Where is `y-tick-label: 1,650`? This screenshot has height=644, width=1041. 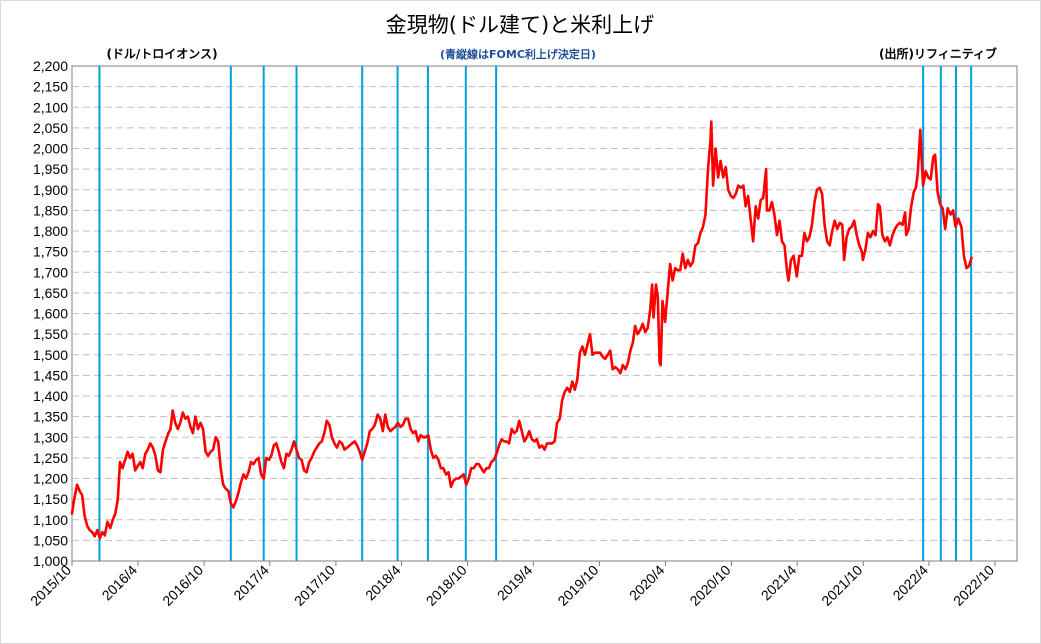 y-tick-label: 1,650 is located at coordinates (50, 293).